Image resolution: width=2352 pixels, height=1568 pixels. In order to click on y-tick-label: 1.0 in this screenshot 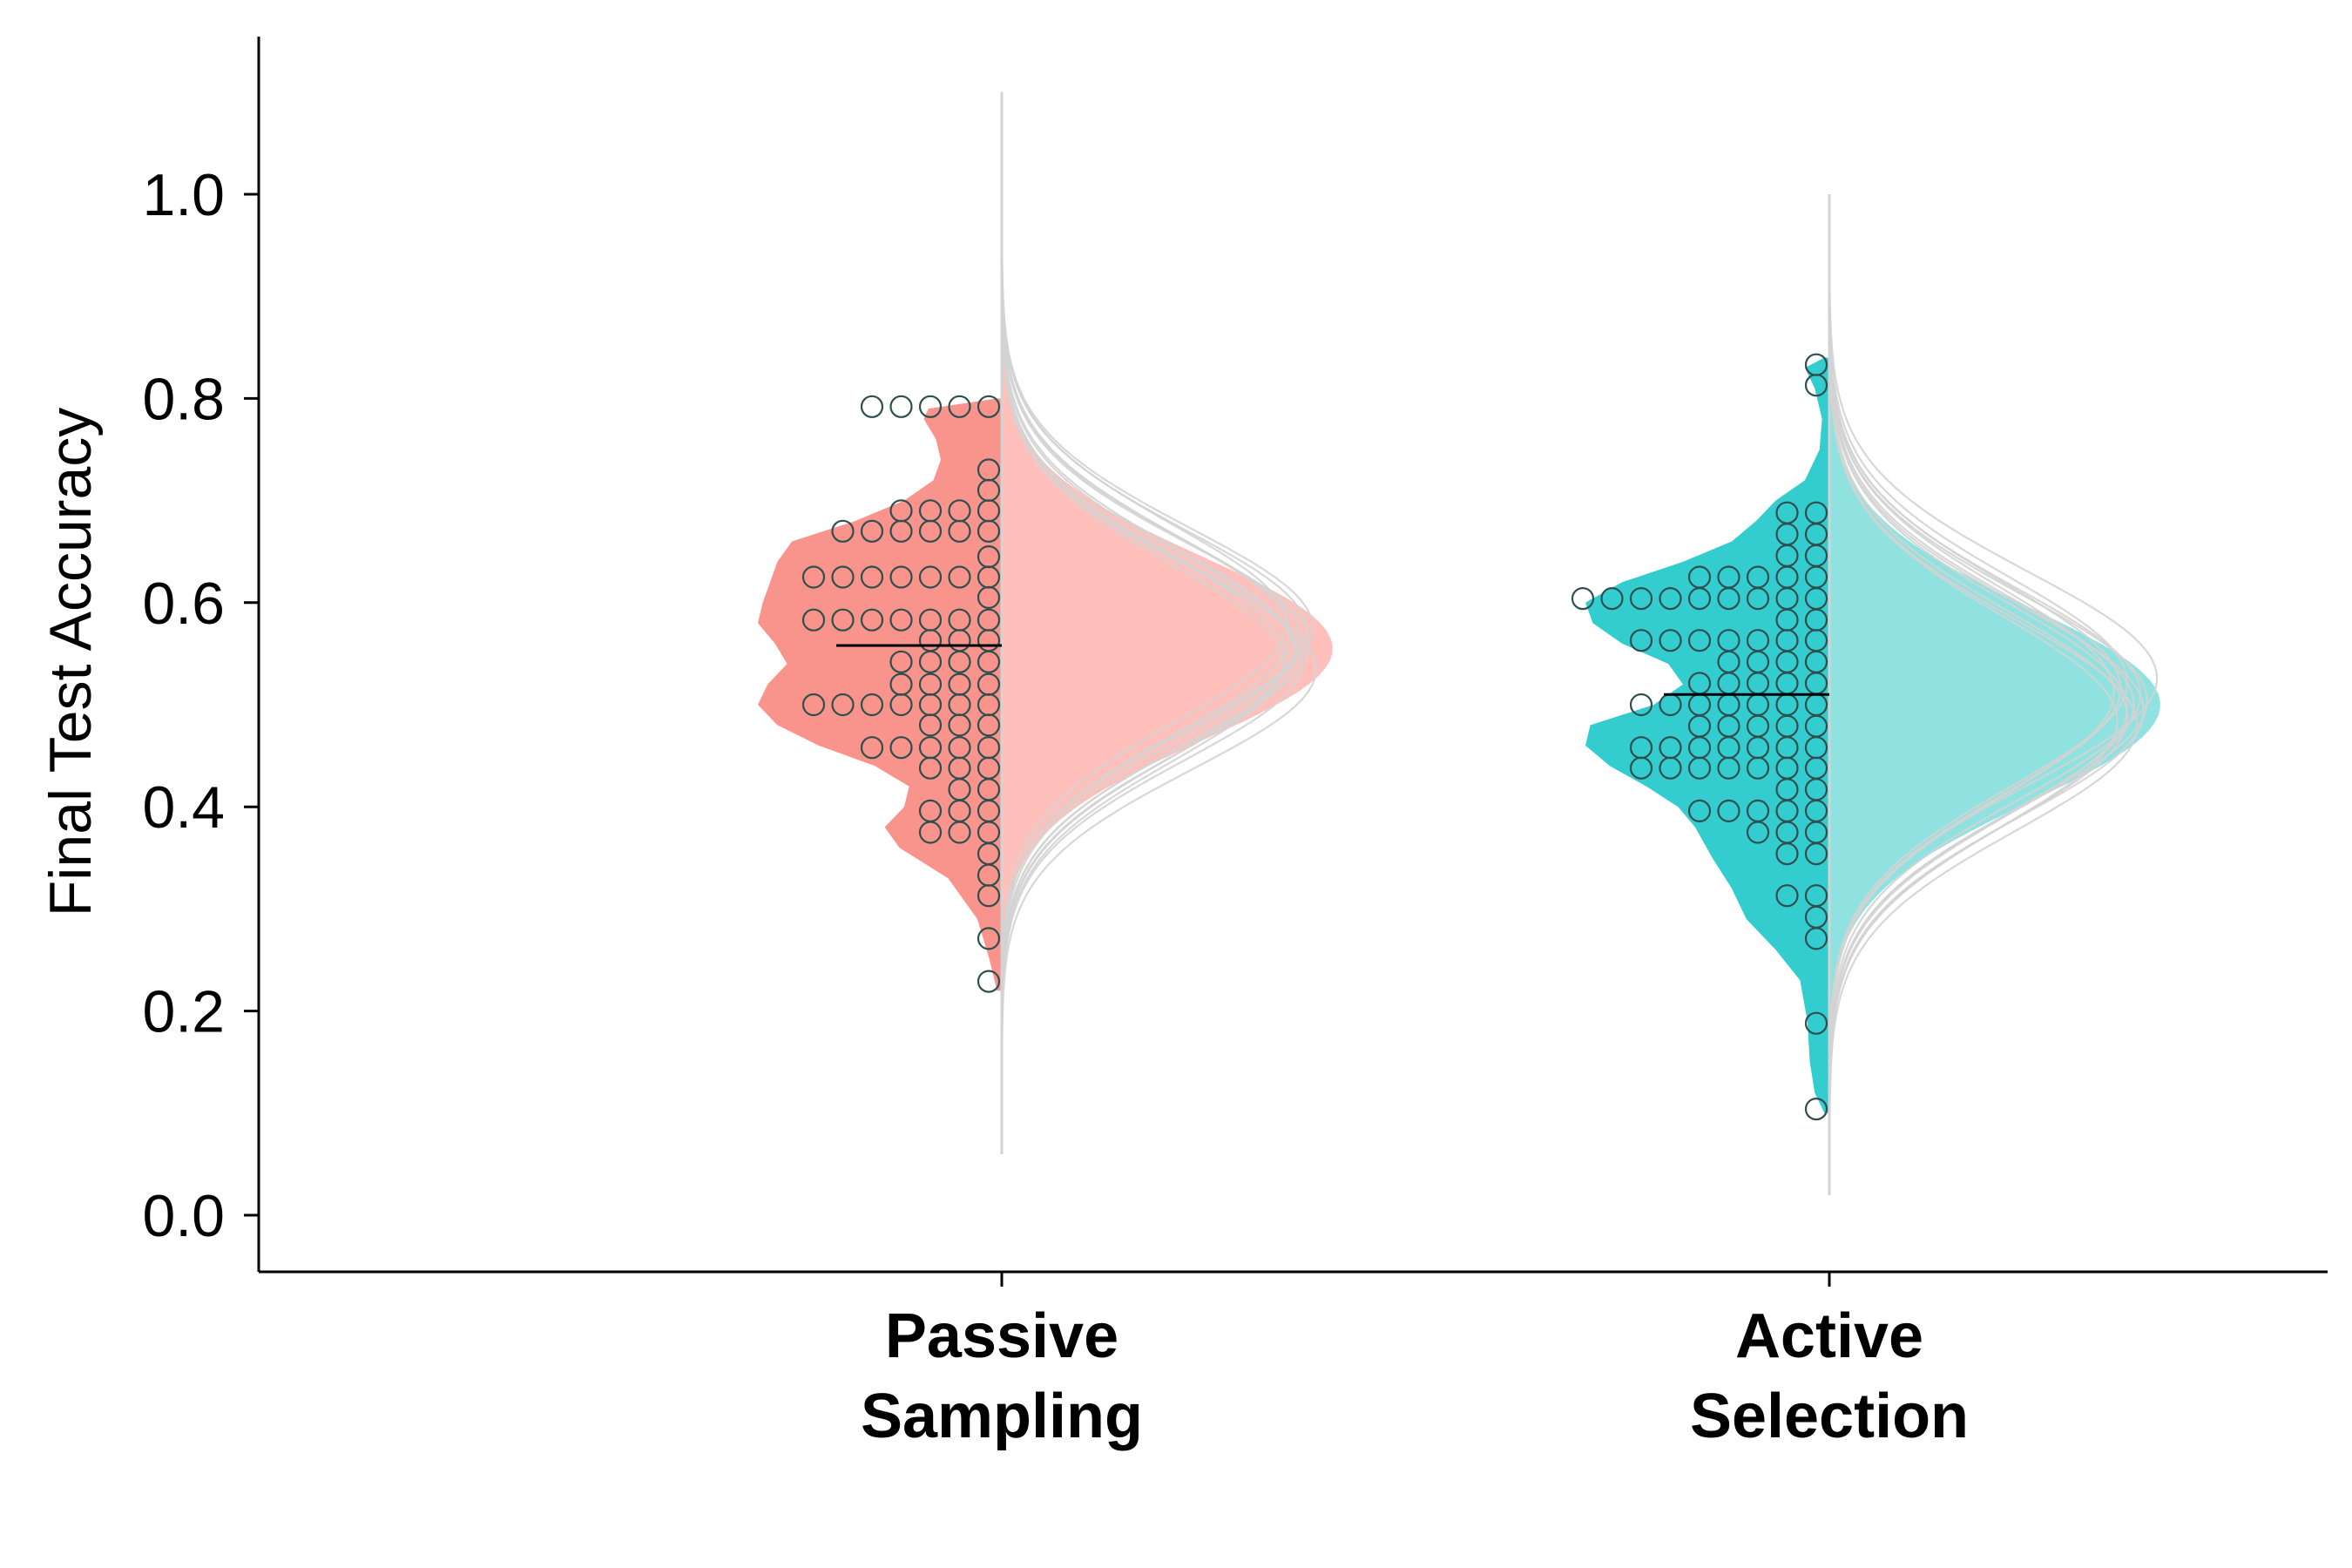, I will do `click(183, 195)`.